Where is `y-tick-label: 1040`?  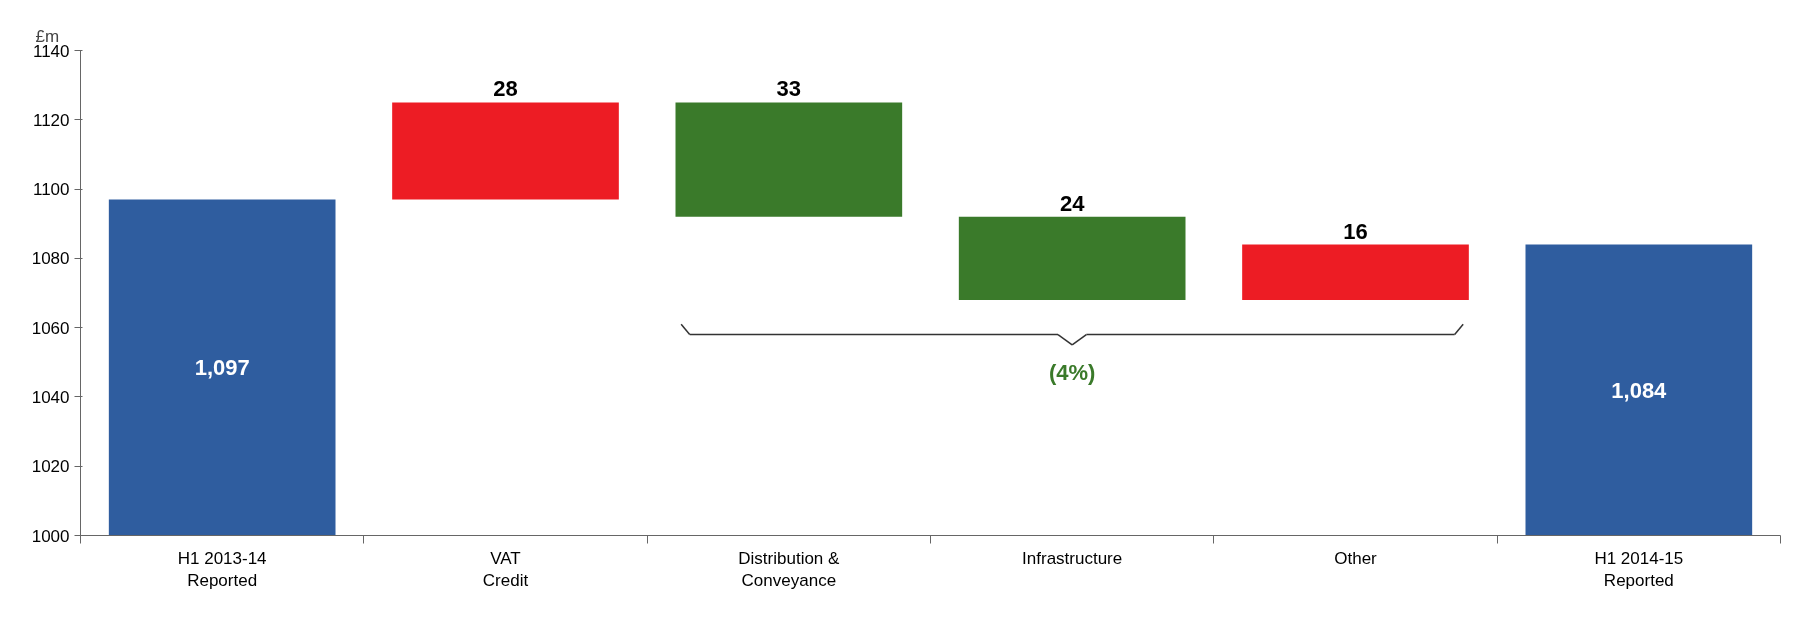
y-tick-label: 1040 is located at coordinates (50, 397).